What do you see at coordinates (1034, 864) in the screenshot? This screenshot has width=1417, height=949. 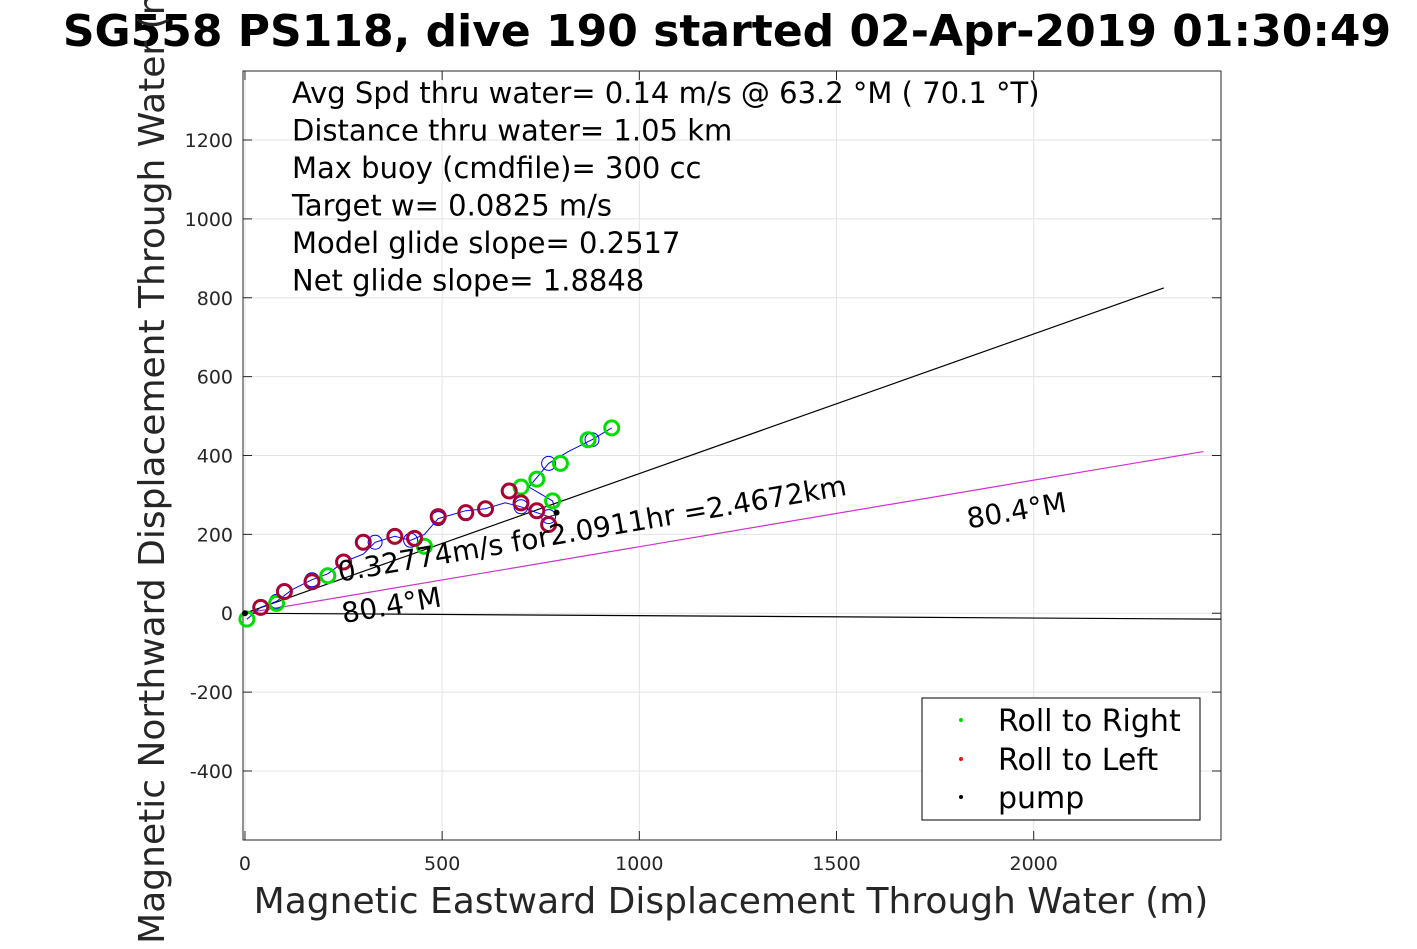 I see `x-tick-label: 2000` at bounding box center [1034, 864].